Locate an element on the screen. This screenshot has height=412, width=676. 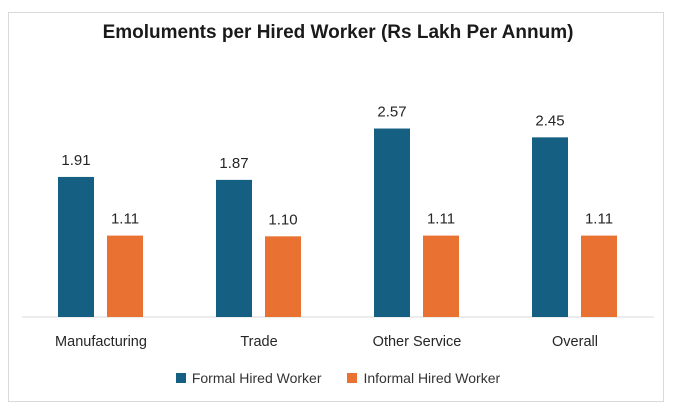
legend-label-informal: Informal Hired Worker is located at coordinates (432, 378).